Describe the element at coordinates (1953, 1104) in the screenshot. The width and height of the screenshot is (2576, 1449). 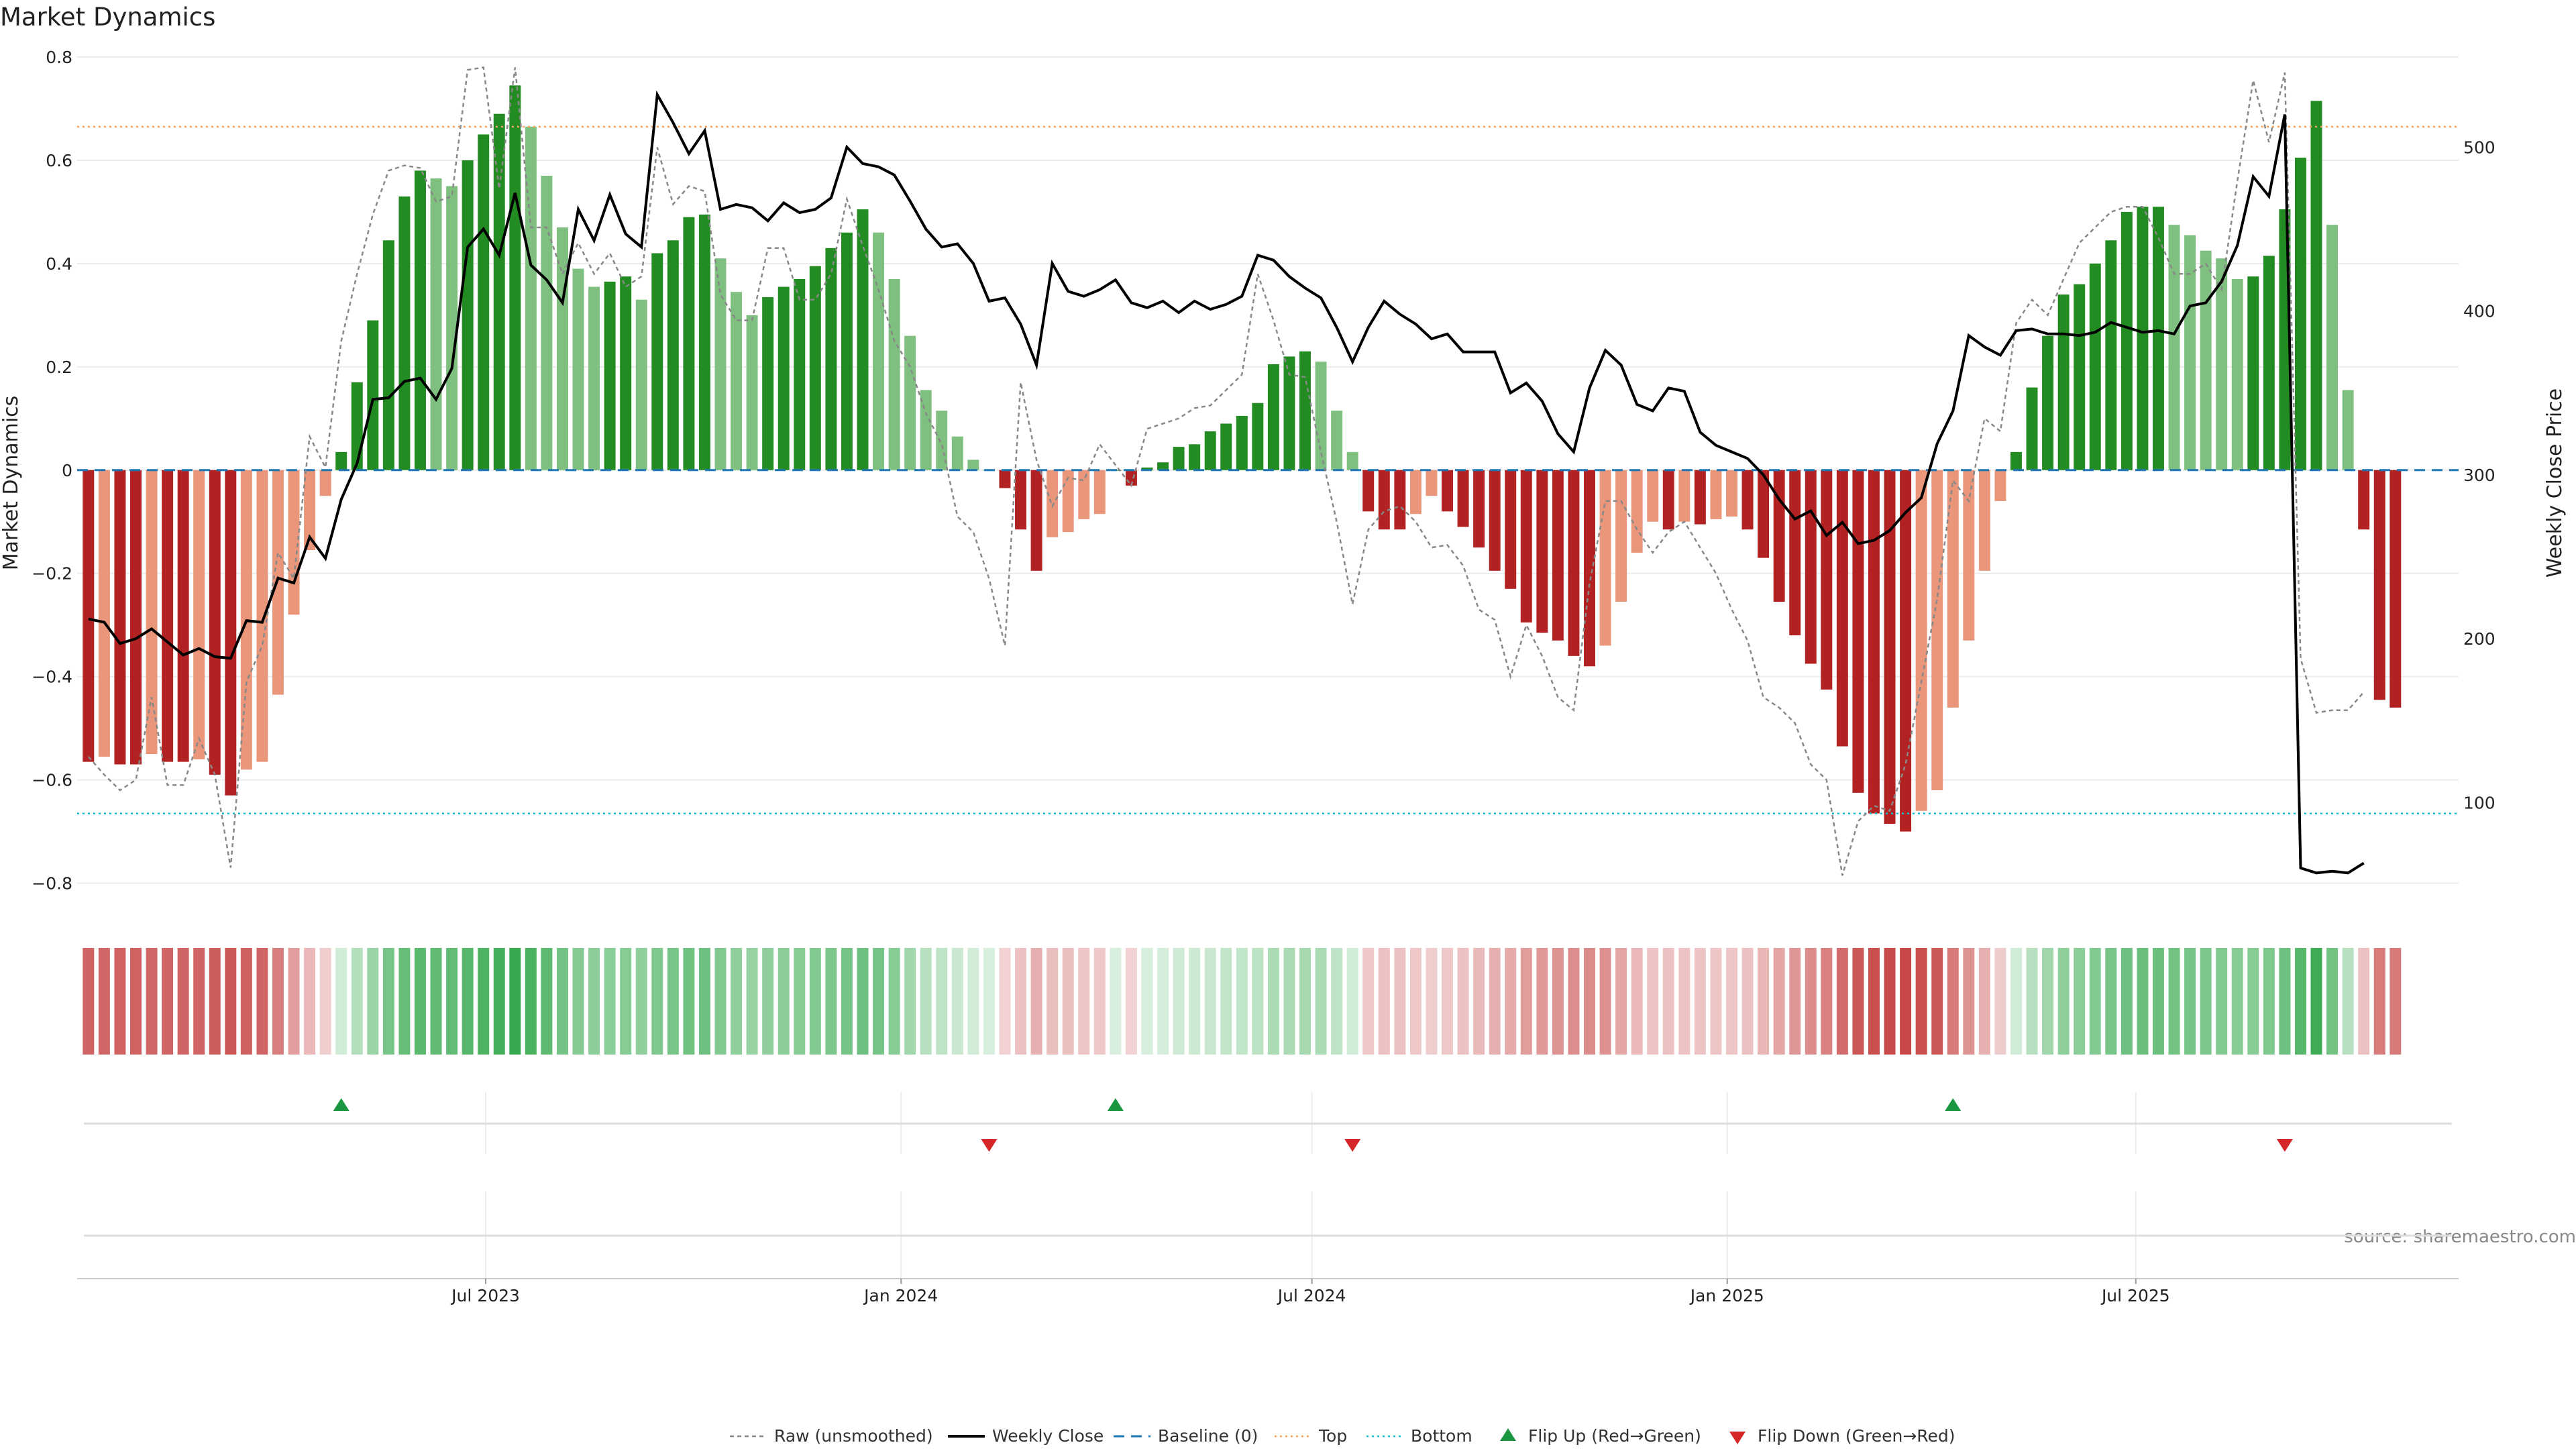
I see `flip-up-marker` at that location.